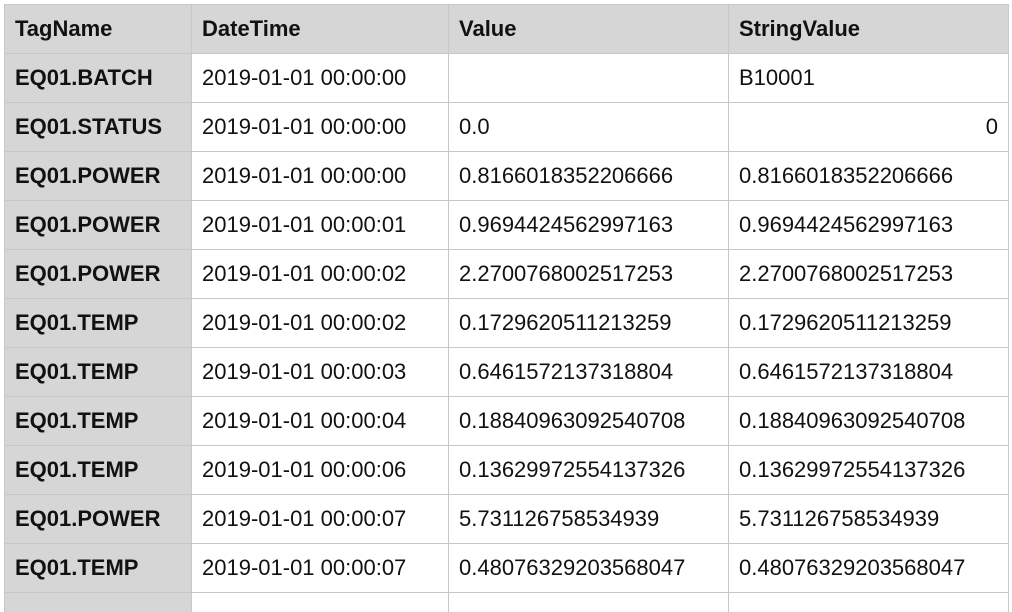 This screenshot has width=1012, height=612. I want to click on cell-stringvalue: B10001, so click(868, 78).